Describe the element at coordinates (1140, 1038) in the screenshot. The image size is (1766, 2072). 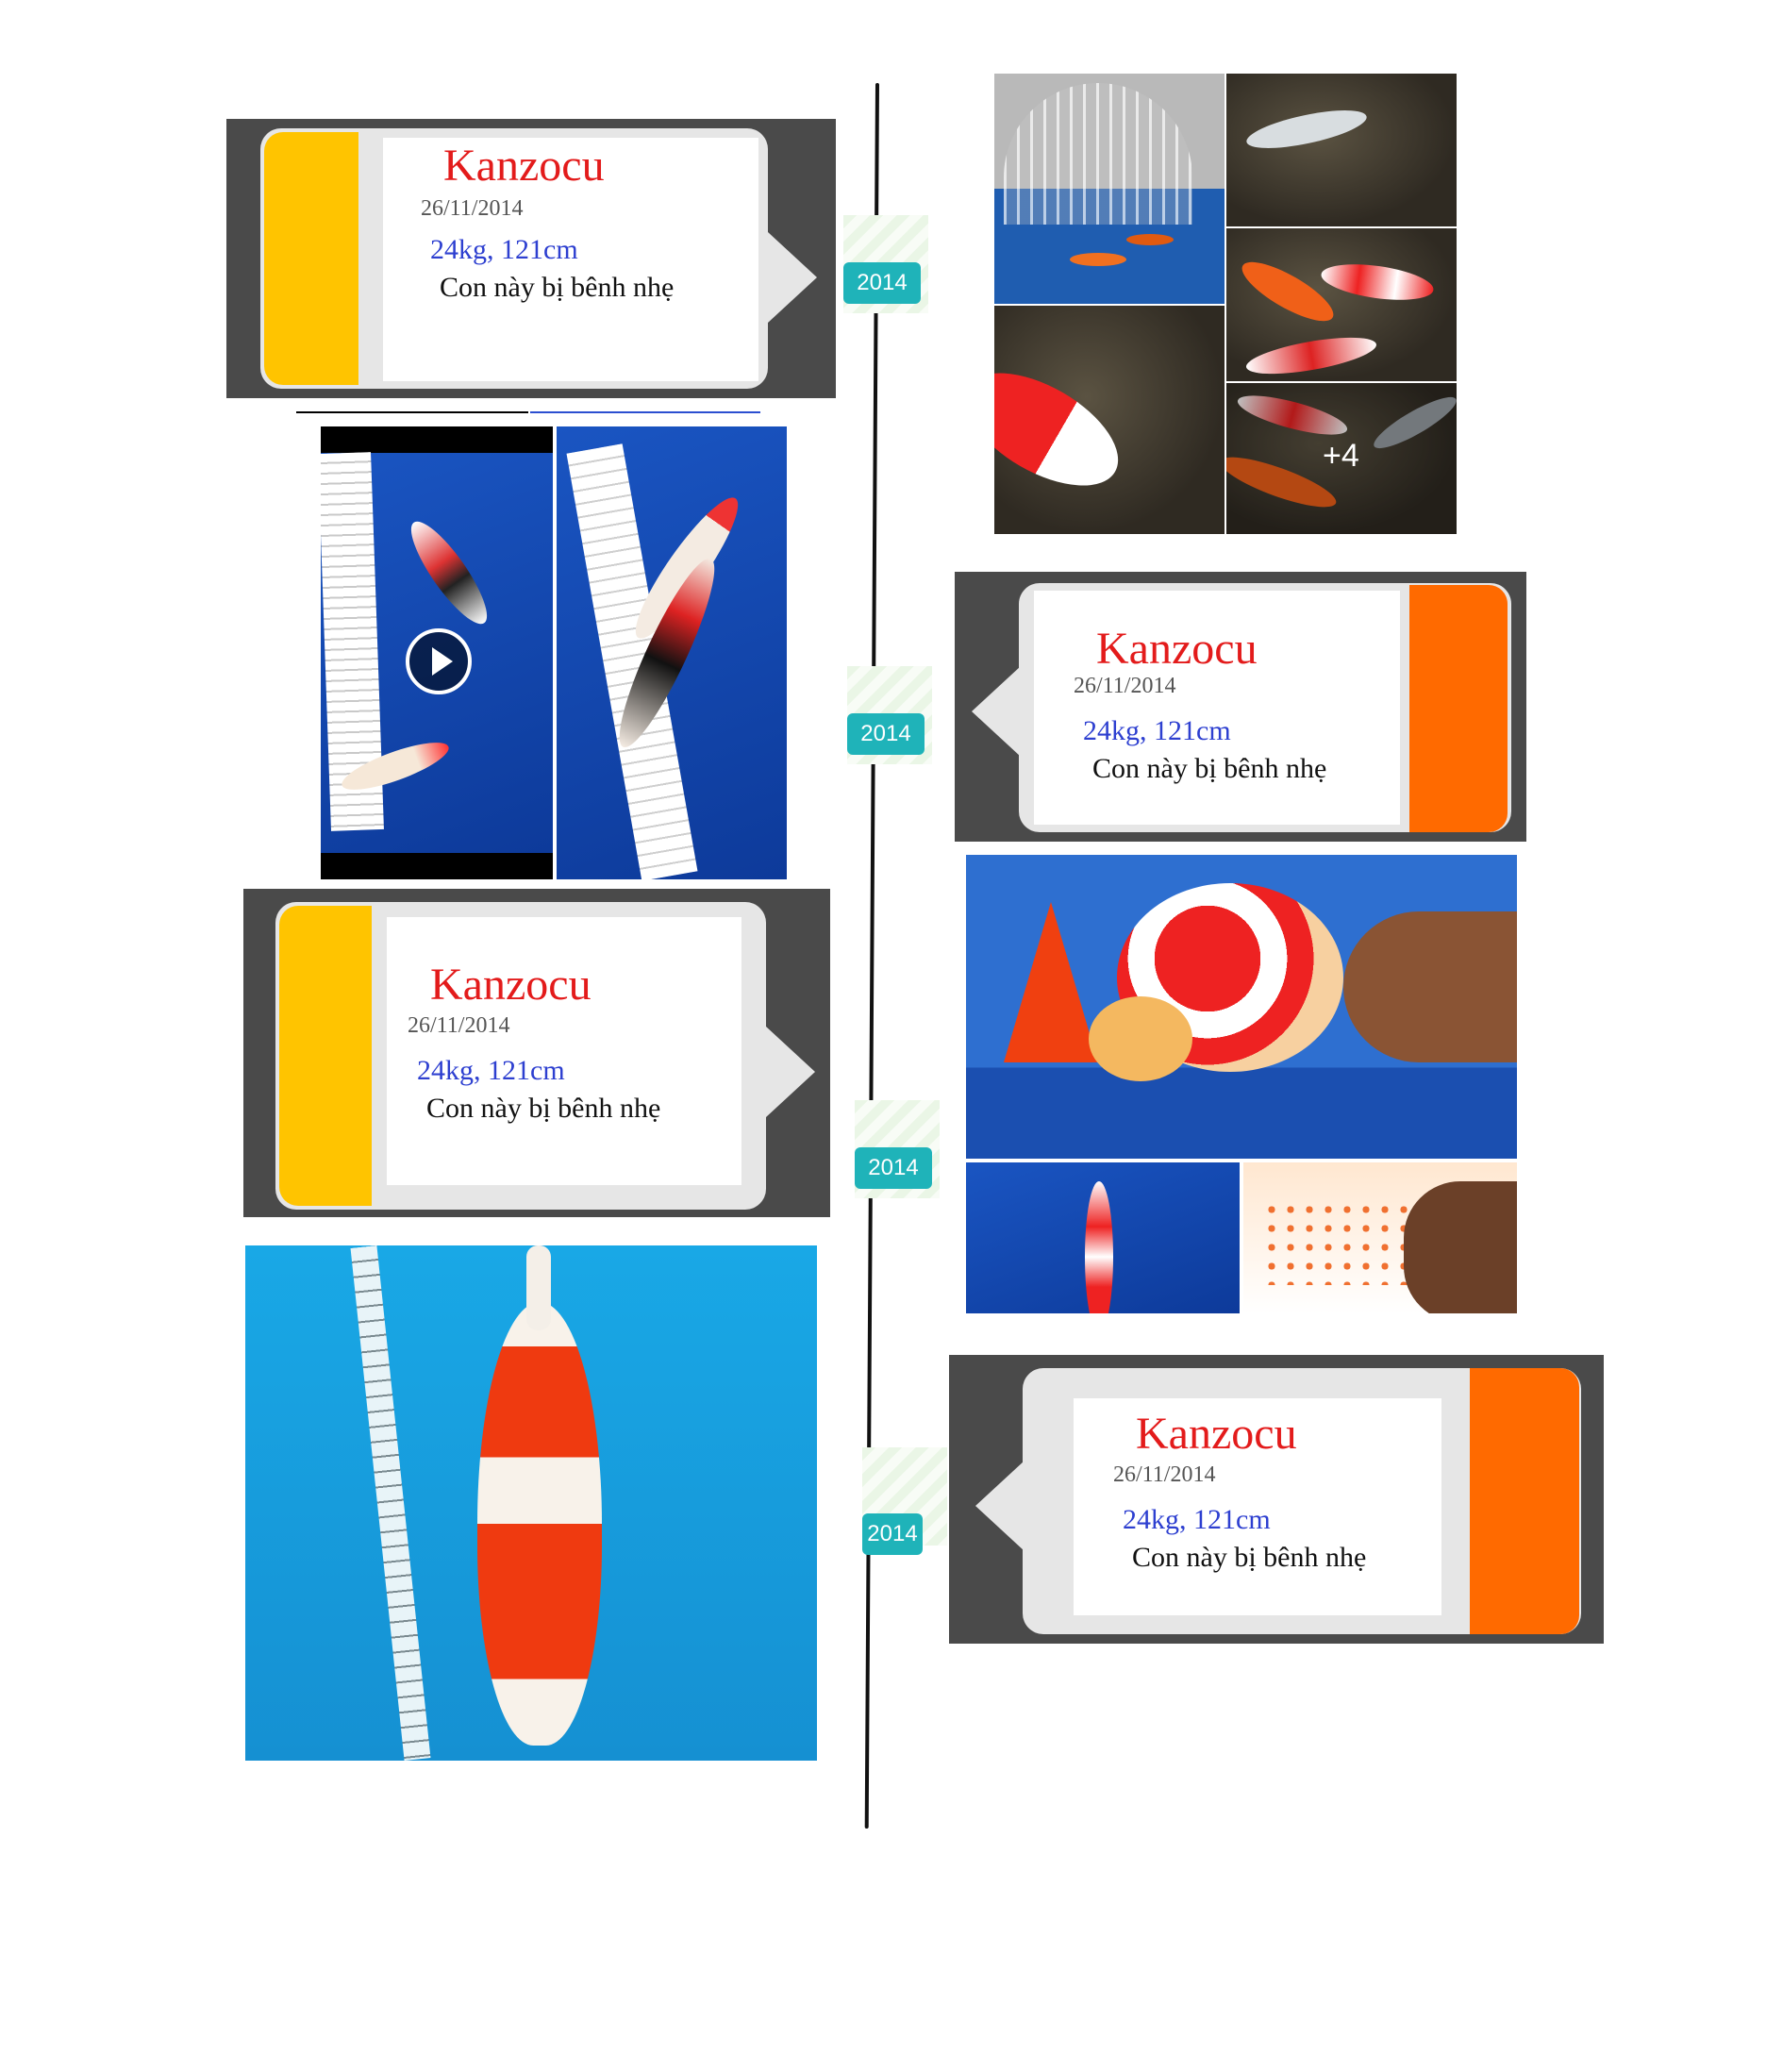
I see `koi-fish-head` at that location.